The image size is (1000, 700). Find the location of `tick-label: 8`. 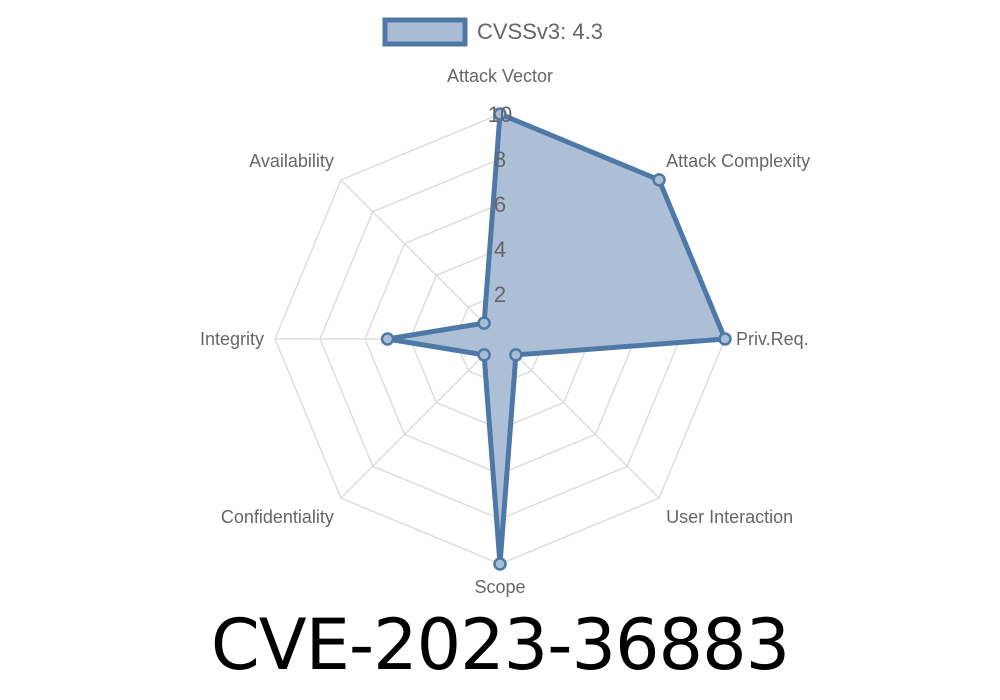

tick-label: 8 is located at coordinates (500, 159).